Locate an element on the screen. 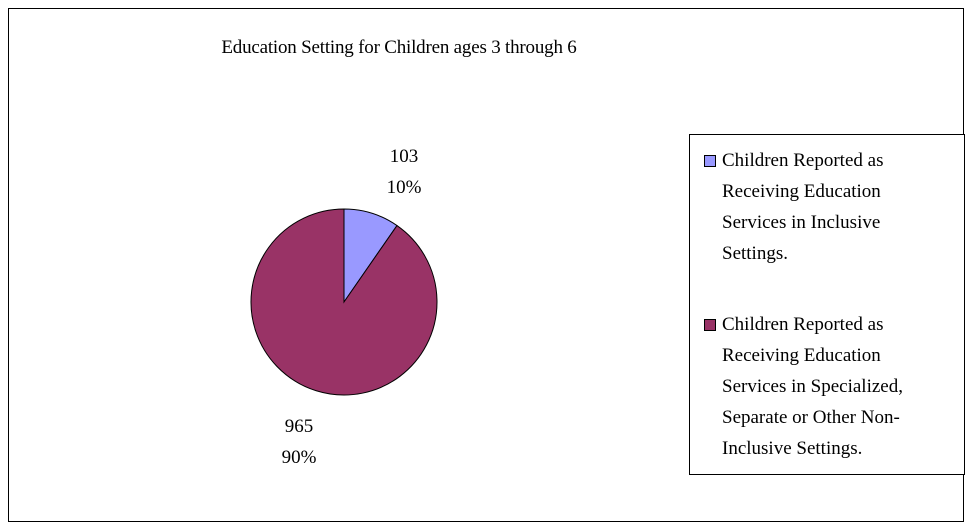 Image resolution: width=970 pixels, height=527 pixels. legend-line: Settings. is located at coordinates (755, 253).